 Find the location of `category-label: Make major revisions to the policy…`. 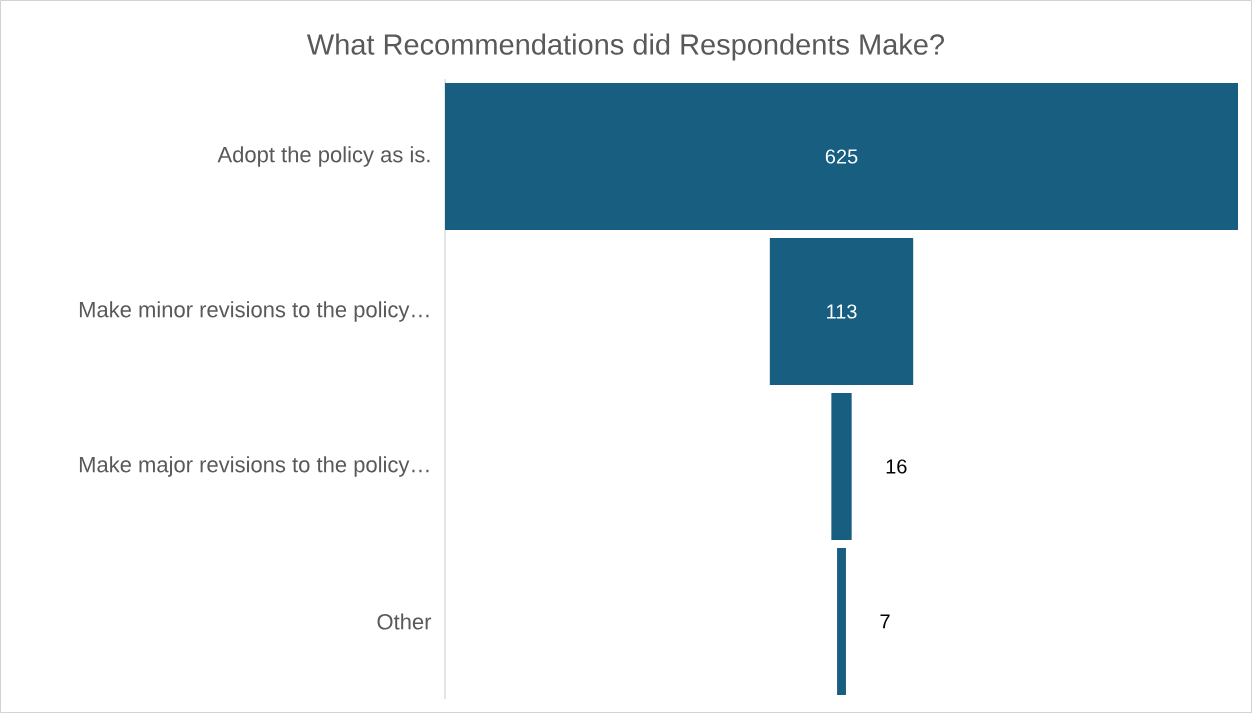

category-label: Make major revisions to the policy… is located at coordinates (254, 466).